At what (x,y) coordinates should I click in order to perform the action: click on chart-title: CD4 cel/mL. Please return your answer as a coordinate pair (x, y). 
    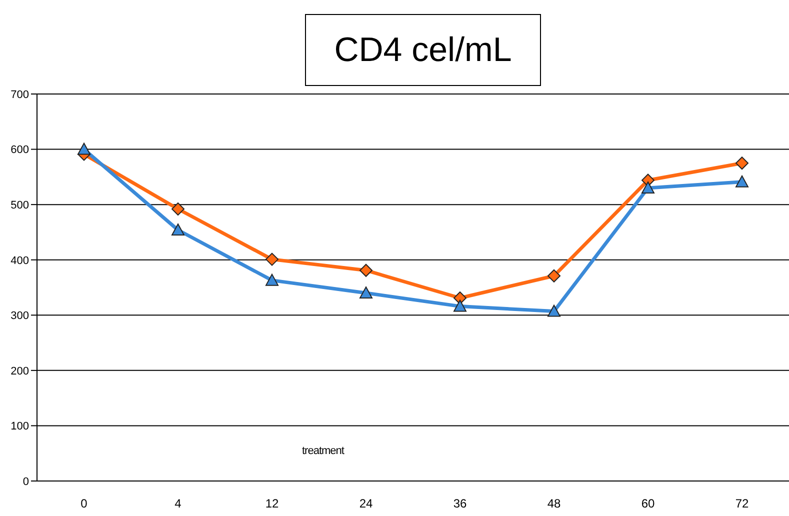
    Looking at the image, I should click on (423, 50).